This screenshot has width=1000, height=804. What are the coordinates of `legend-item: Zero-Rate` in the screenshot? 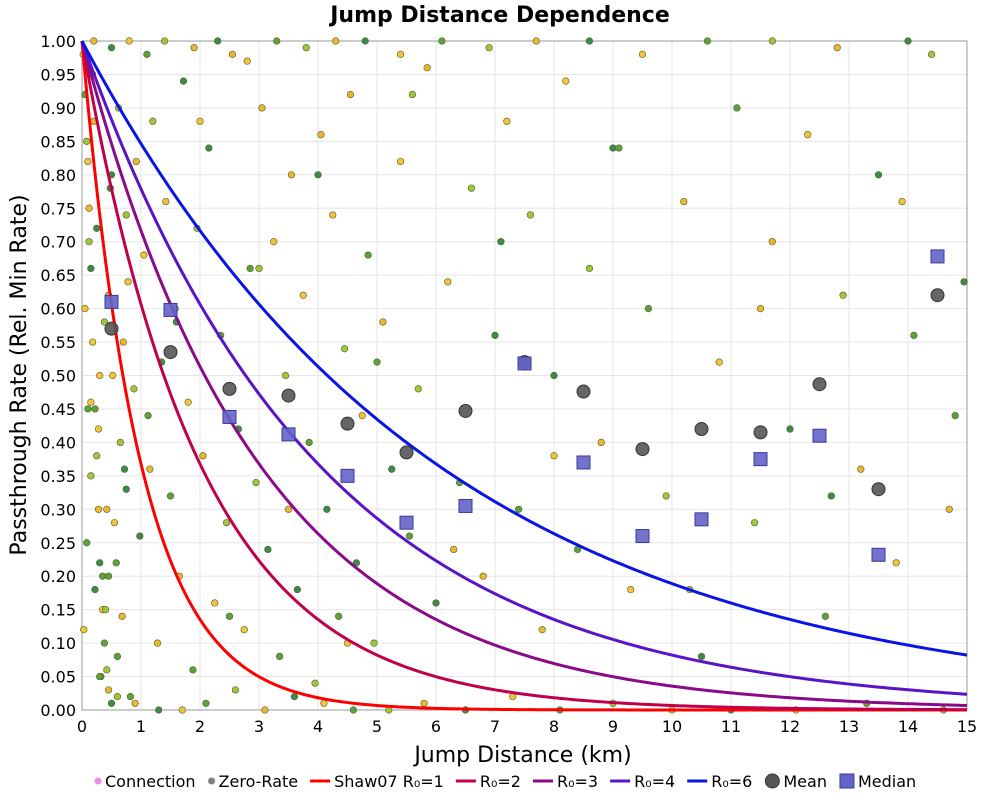 It's located at (253, 781).